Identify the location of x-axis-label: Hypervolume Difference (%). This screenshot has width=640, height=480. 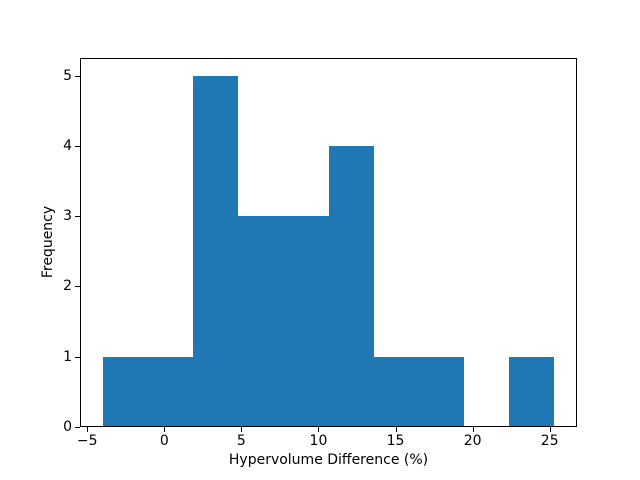
(328, 460).